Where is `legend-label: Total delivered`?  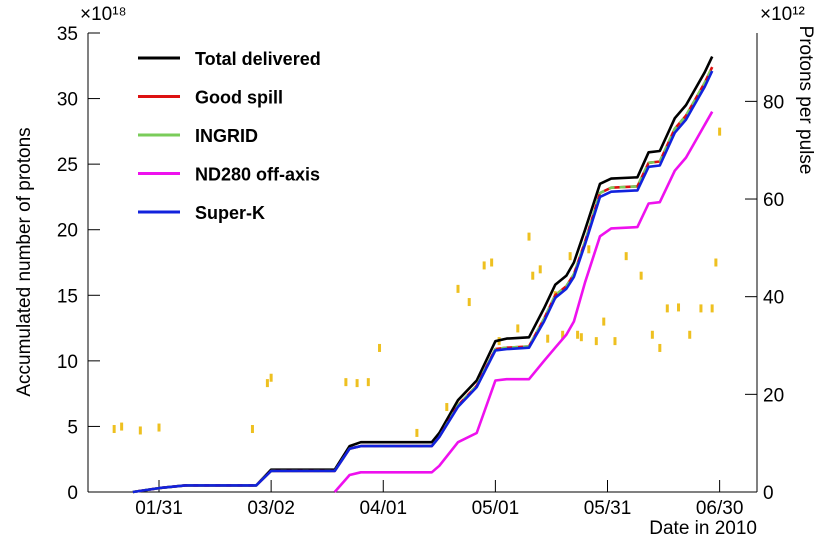
legend-label: Total delivered is located at coordinates (258, 59).